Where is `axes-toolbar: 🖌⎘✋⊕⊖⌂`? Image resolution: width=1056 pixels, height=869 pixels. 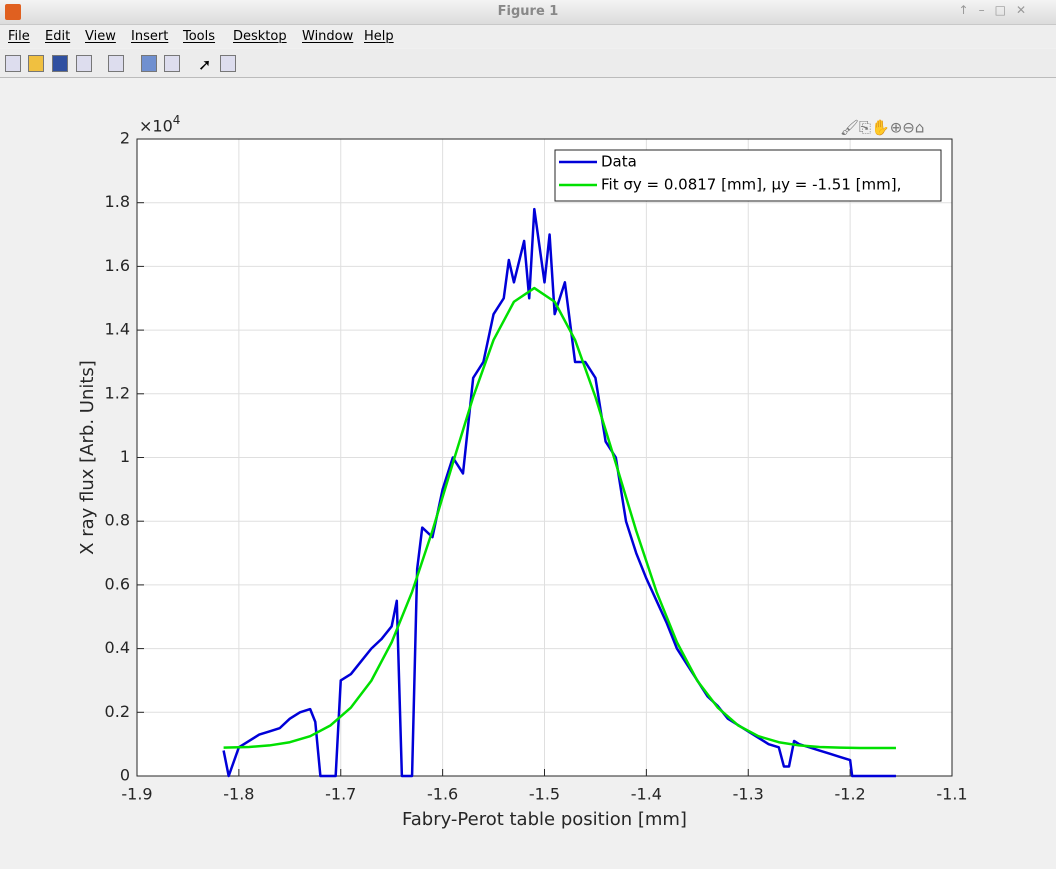
axes-toolbar: 🖌⎘✋⊕⊖⌂ is located at coordinates (882, 128).